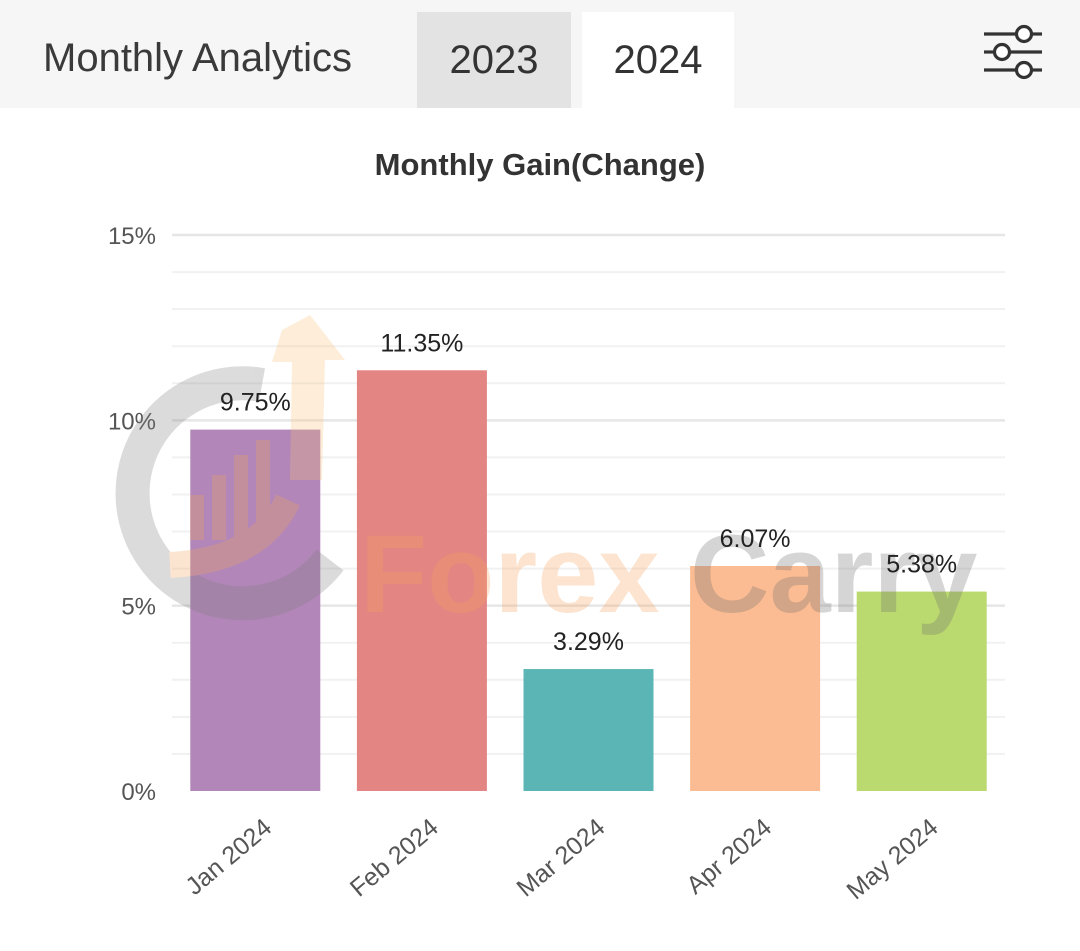 The width and height of the screenshot is (1080, 951). What do you see at coordinates (494, 60) in the screenshot?
I see `tab-2023: 2023` at bounding box center [494, 60].